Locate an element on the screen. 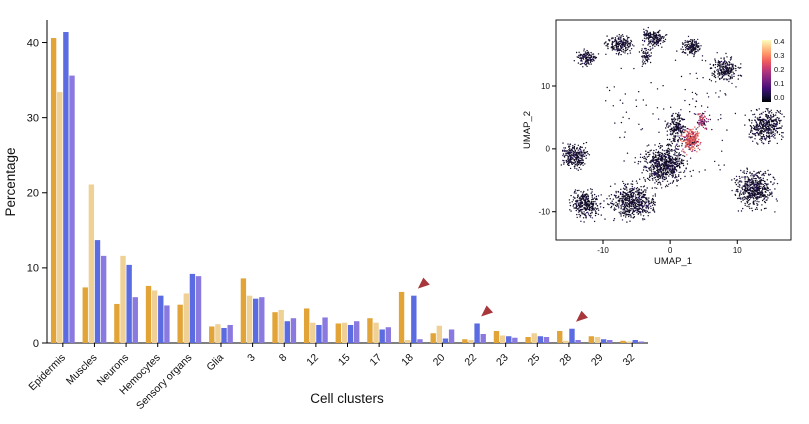 Image resolution: width=809 pixels, height=424 pixels. x-tick-label: 32 is located at coordinates (629, 360).